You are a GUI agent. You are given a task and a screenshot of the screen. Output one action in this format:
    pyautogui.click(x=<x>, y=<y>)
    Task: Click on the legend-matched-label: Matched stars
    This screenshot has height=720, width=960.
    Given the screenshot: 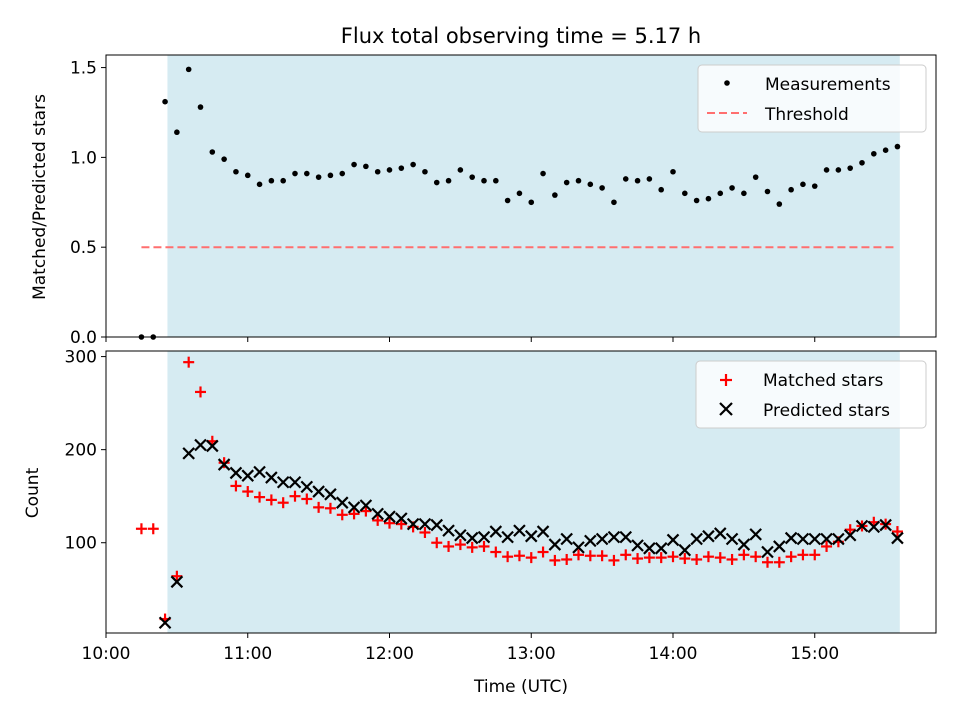 What is the action you would take?
    pyautogui.click(x=823, y=381)
    